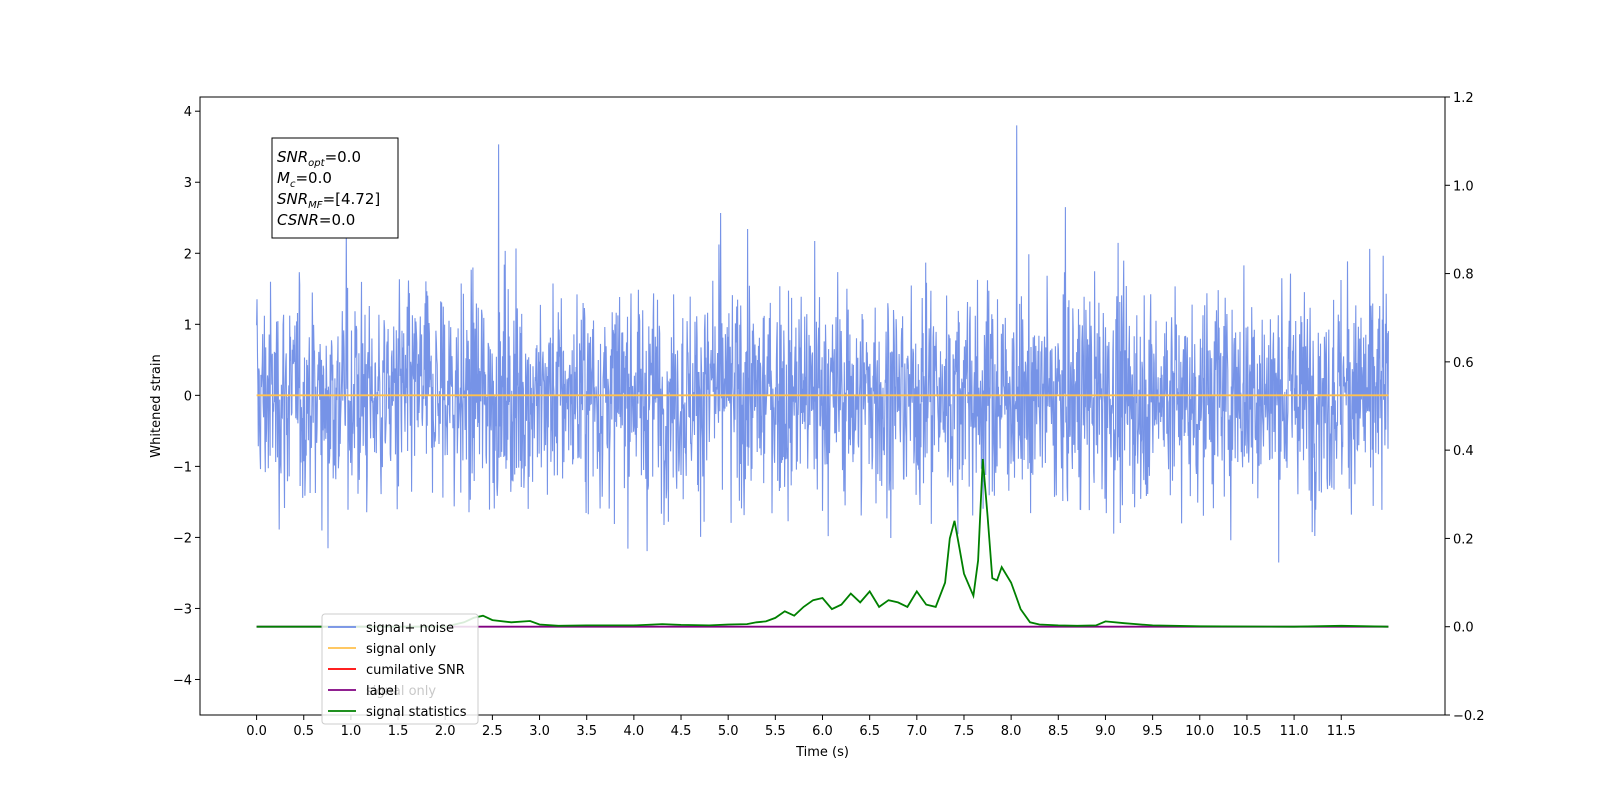 The image size is (1600, 800). Describe the element at coordinates (1294, 731) in the screenshot. I see `x-tick-label: 11.0` at that location.